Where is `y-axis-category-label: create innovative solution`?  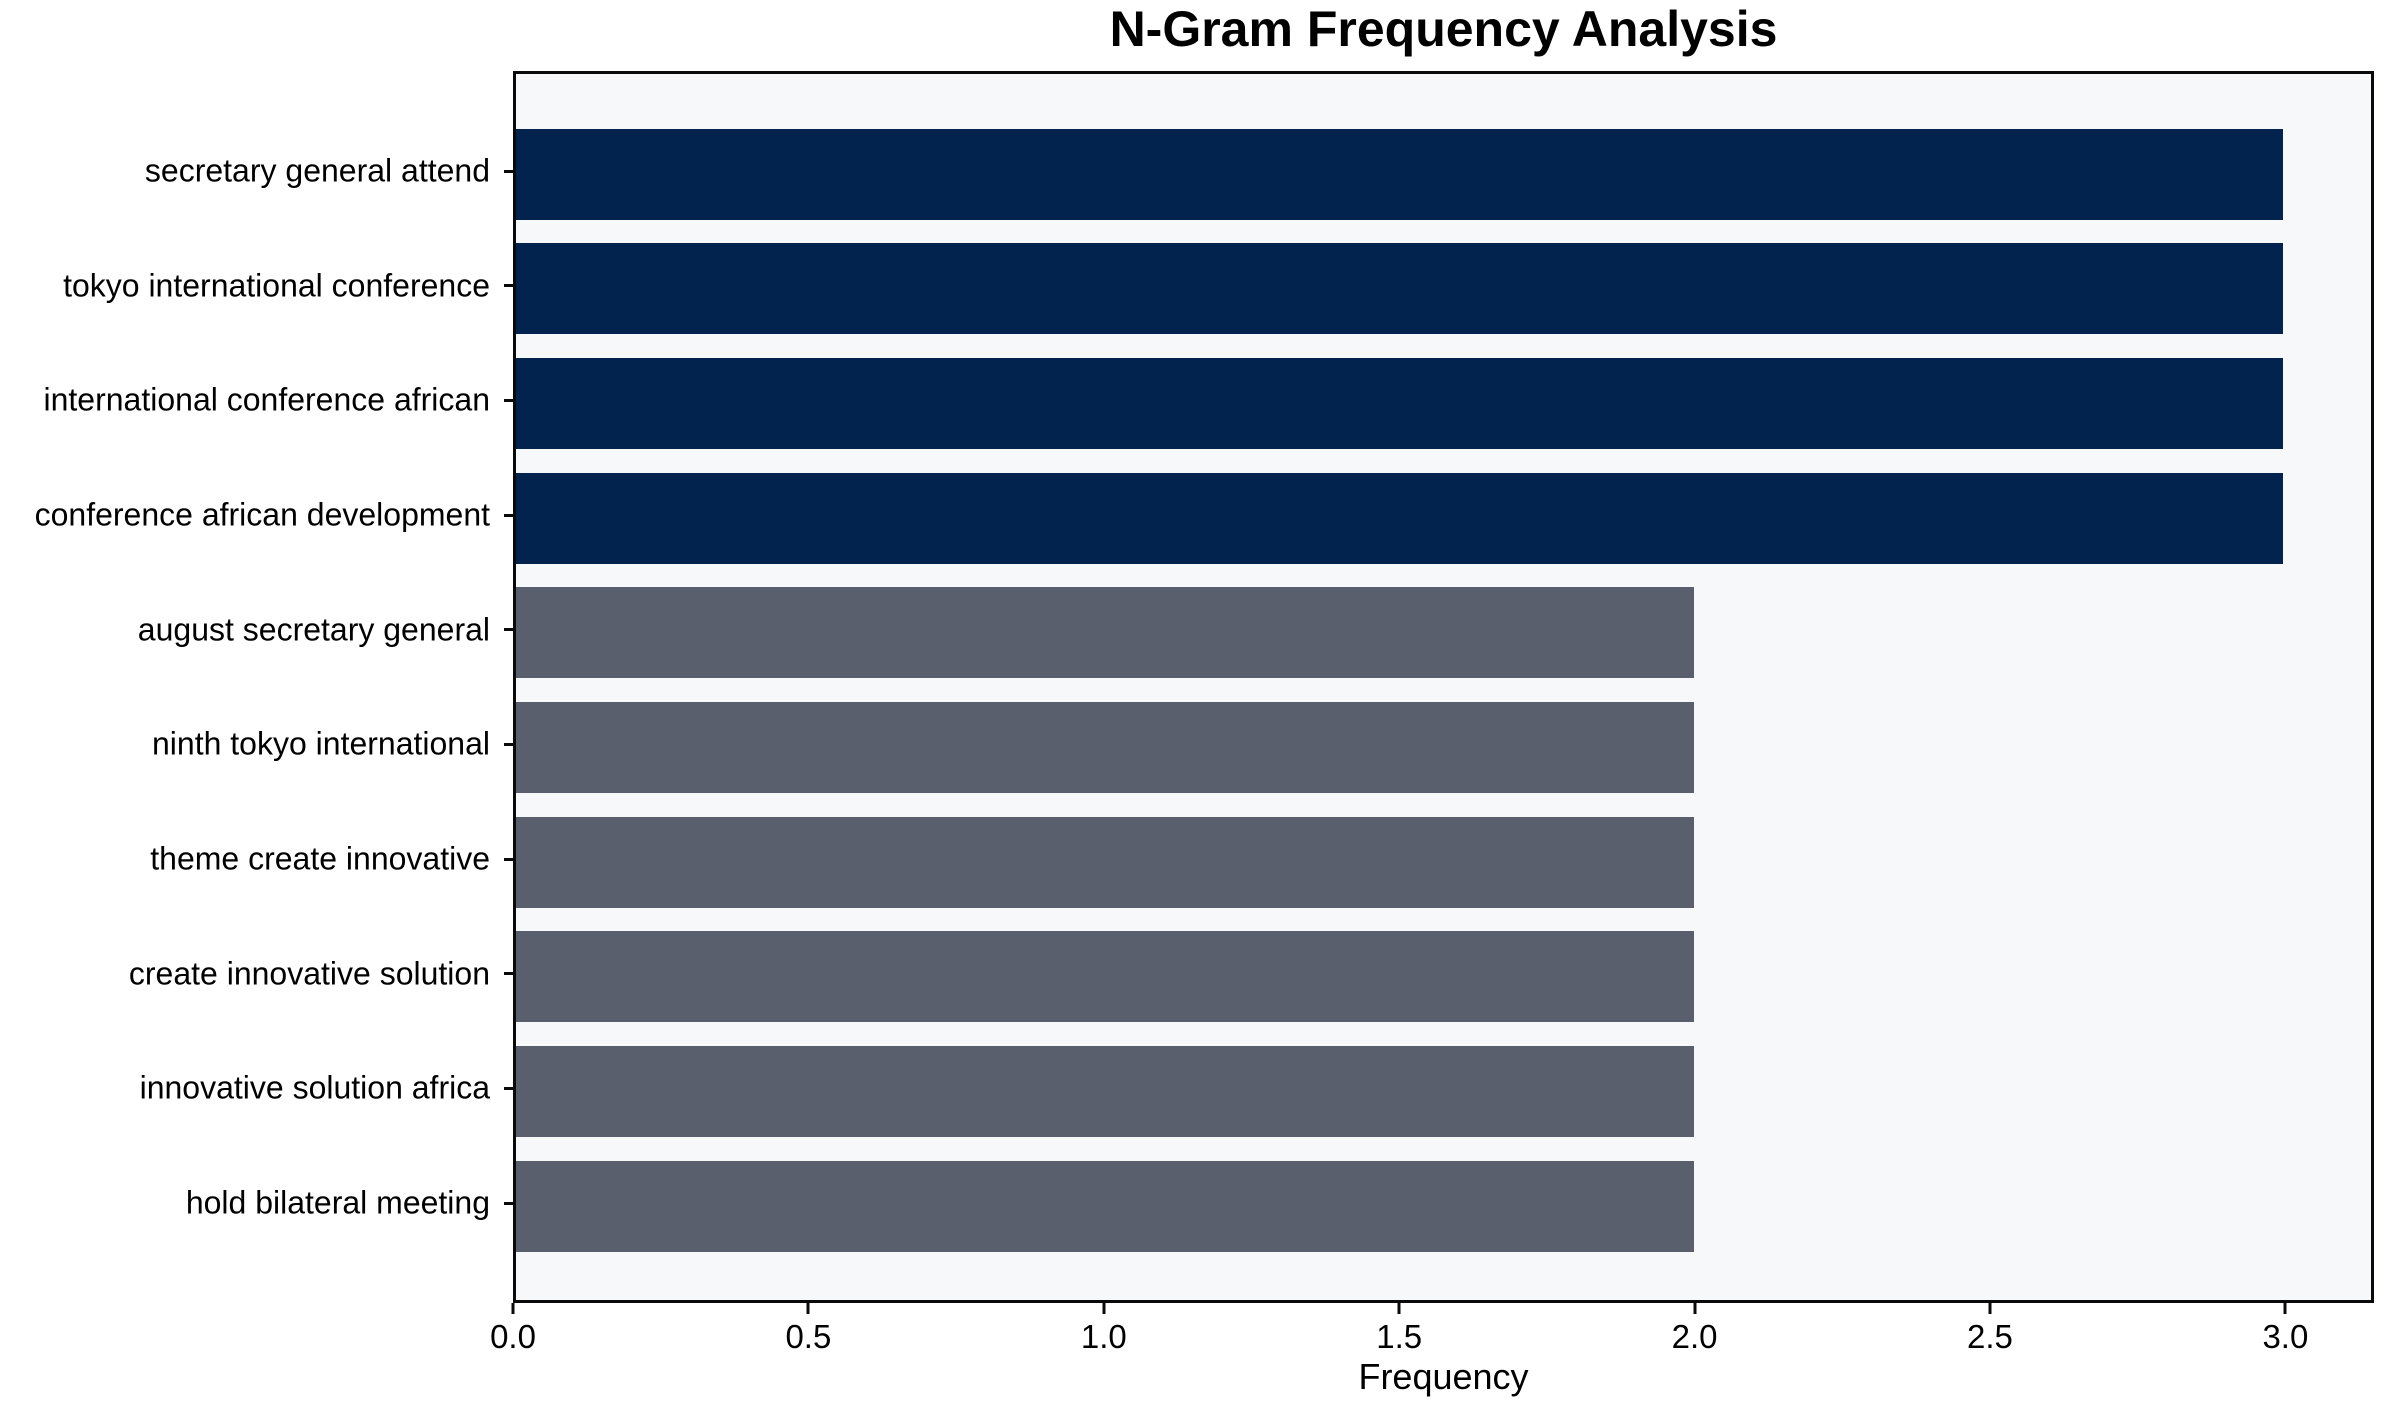 y-axis-category-label: create innovative solution is located at coordinates (309, 973).